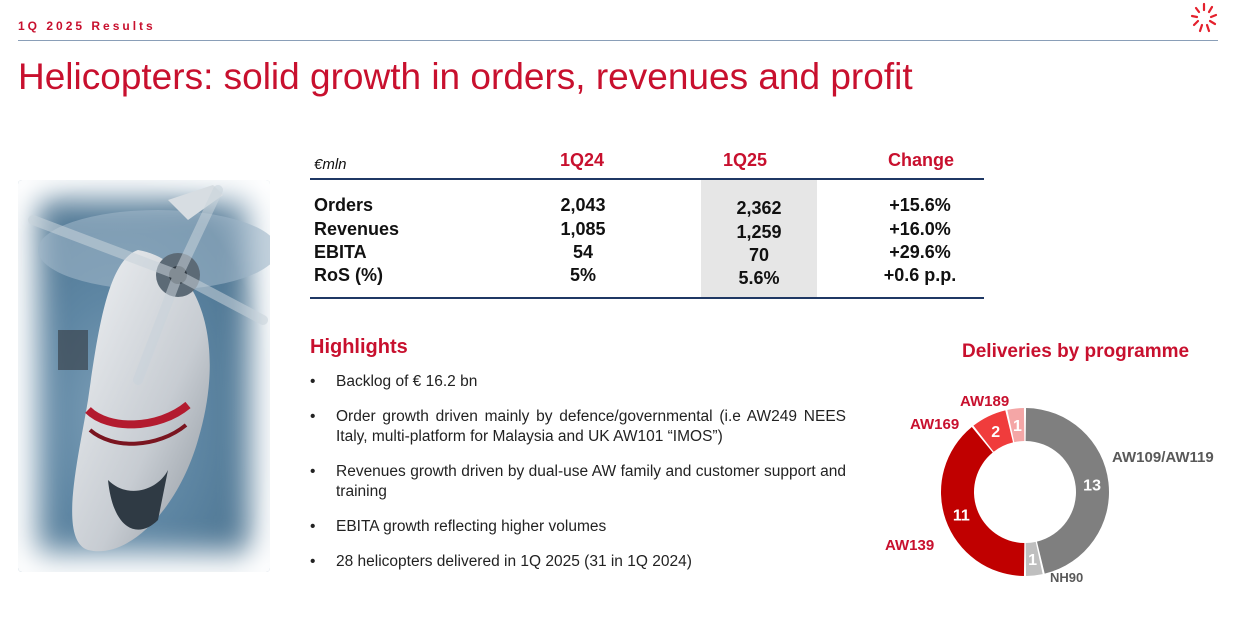  I want to click on cell-1q25: 70, so click(759, 255).